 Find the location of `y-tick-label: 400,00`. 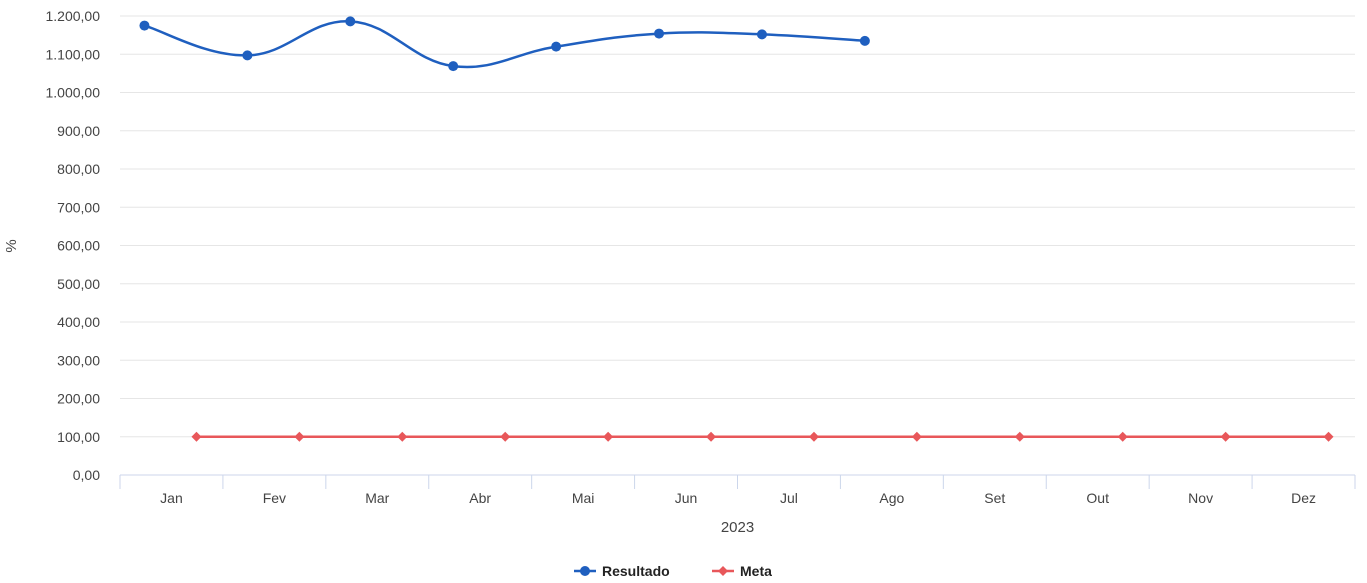

y-tick-label: 400,00 is located at coordinates (78, 322).